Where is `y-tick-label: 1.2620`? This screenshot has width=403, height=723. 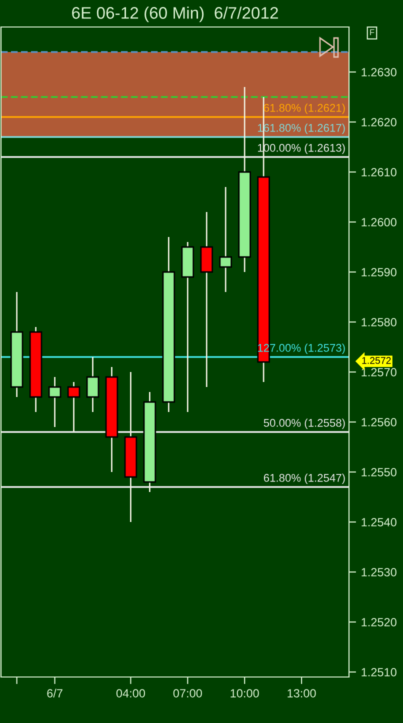
y-tick-label: 1.2620 is located at coordinates (379, 122).